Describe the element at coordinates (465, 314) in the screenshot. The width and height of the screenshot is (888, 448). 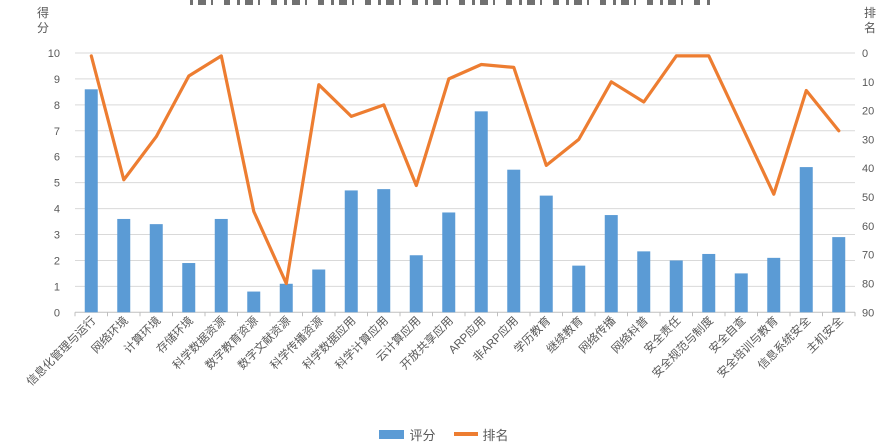
I see `x-axis-ticks` at that location.